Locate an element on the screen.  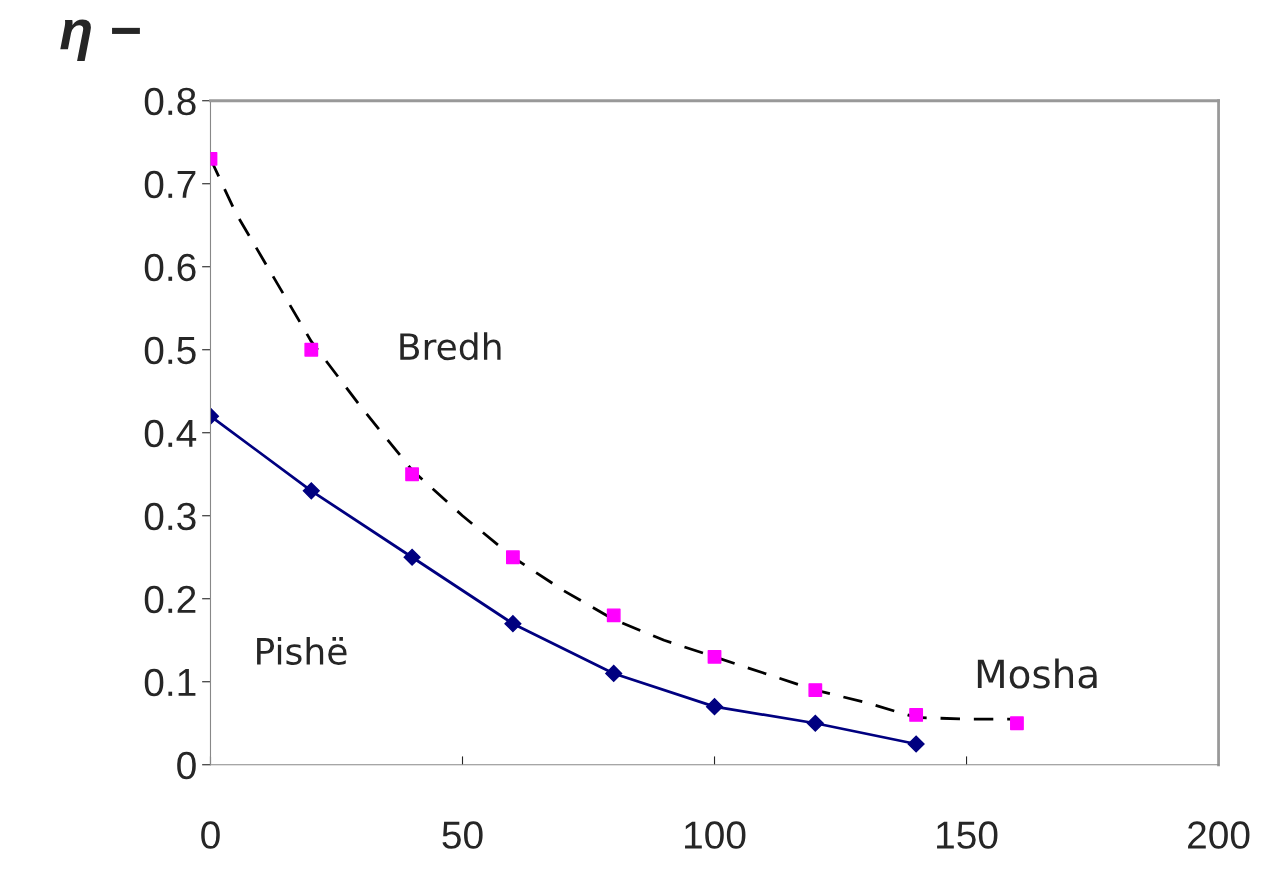
text: Pishë is located at coordinates (302, 650).